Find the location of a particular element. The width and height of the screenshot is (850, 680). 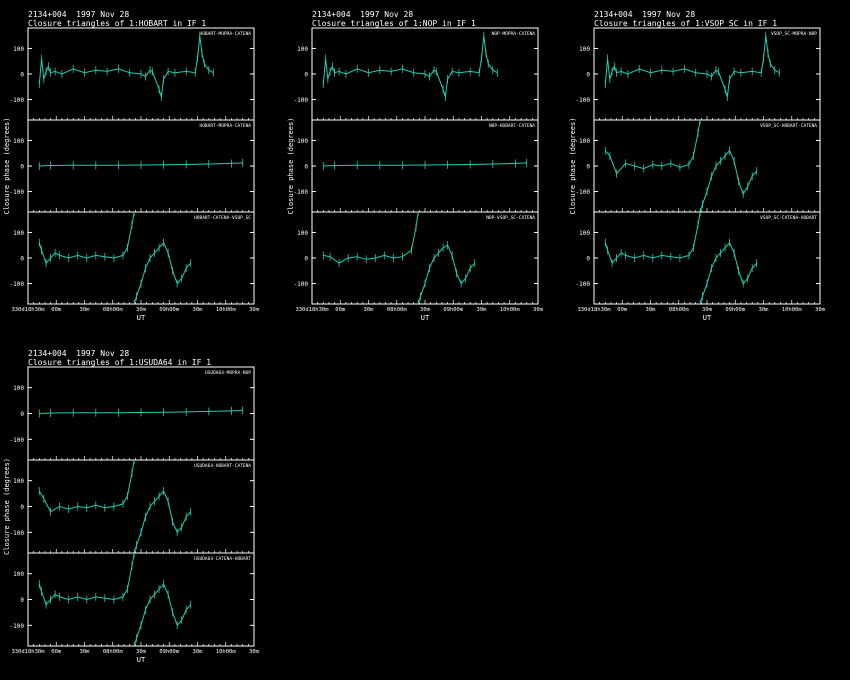

panel-label: USUDA64-MOPRA-NOP is located at coordinates (228, 373).